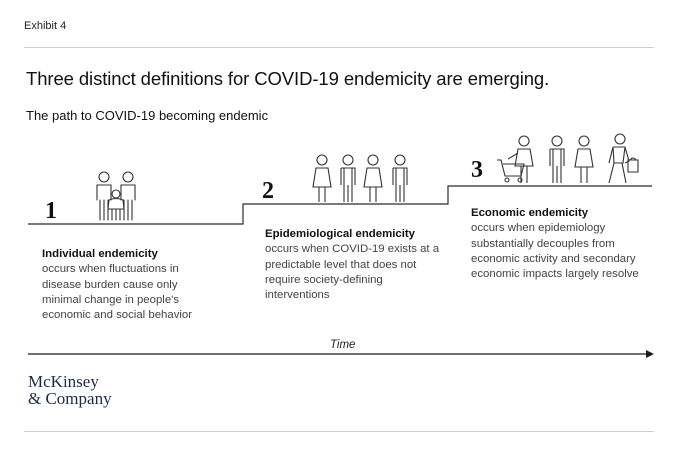  What do you see at coordinates (339, 431) in the screenshot?
I see `bottom-divider` at bounding box center [339, 431].